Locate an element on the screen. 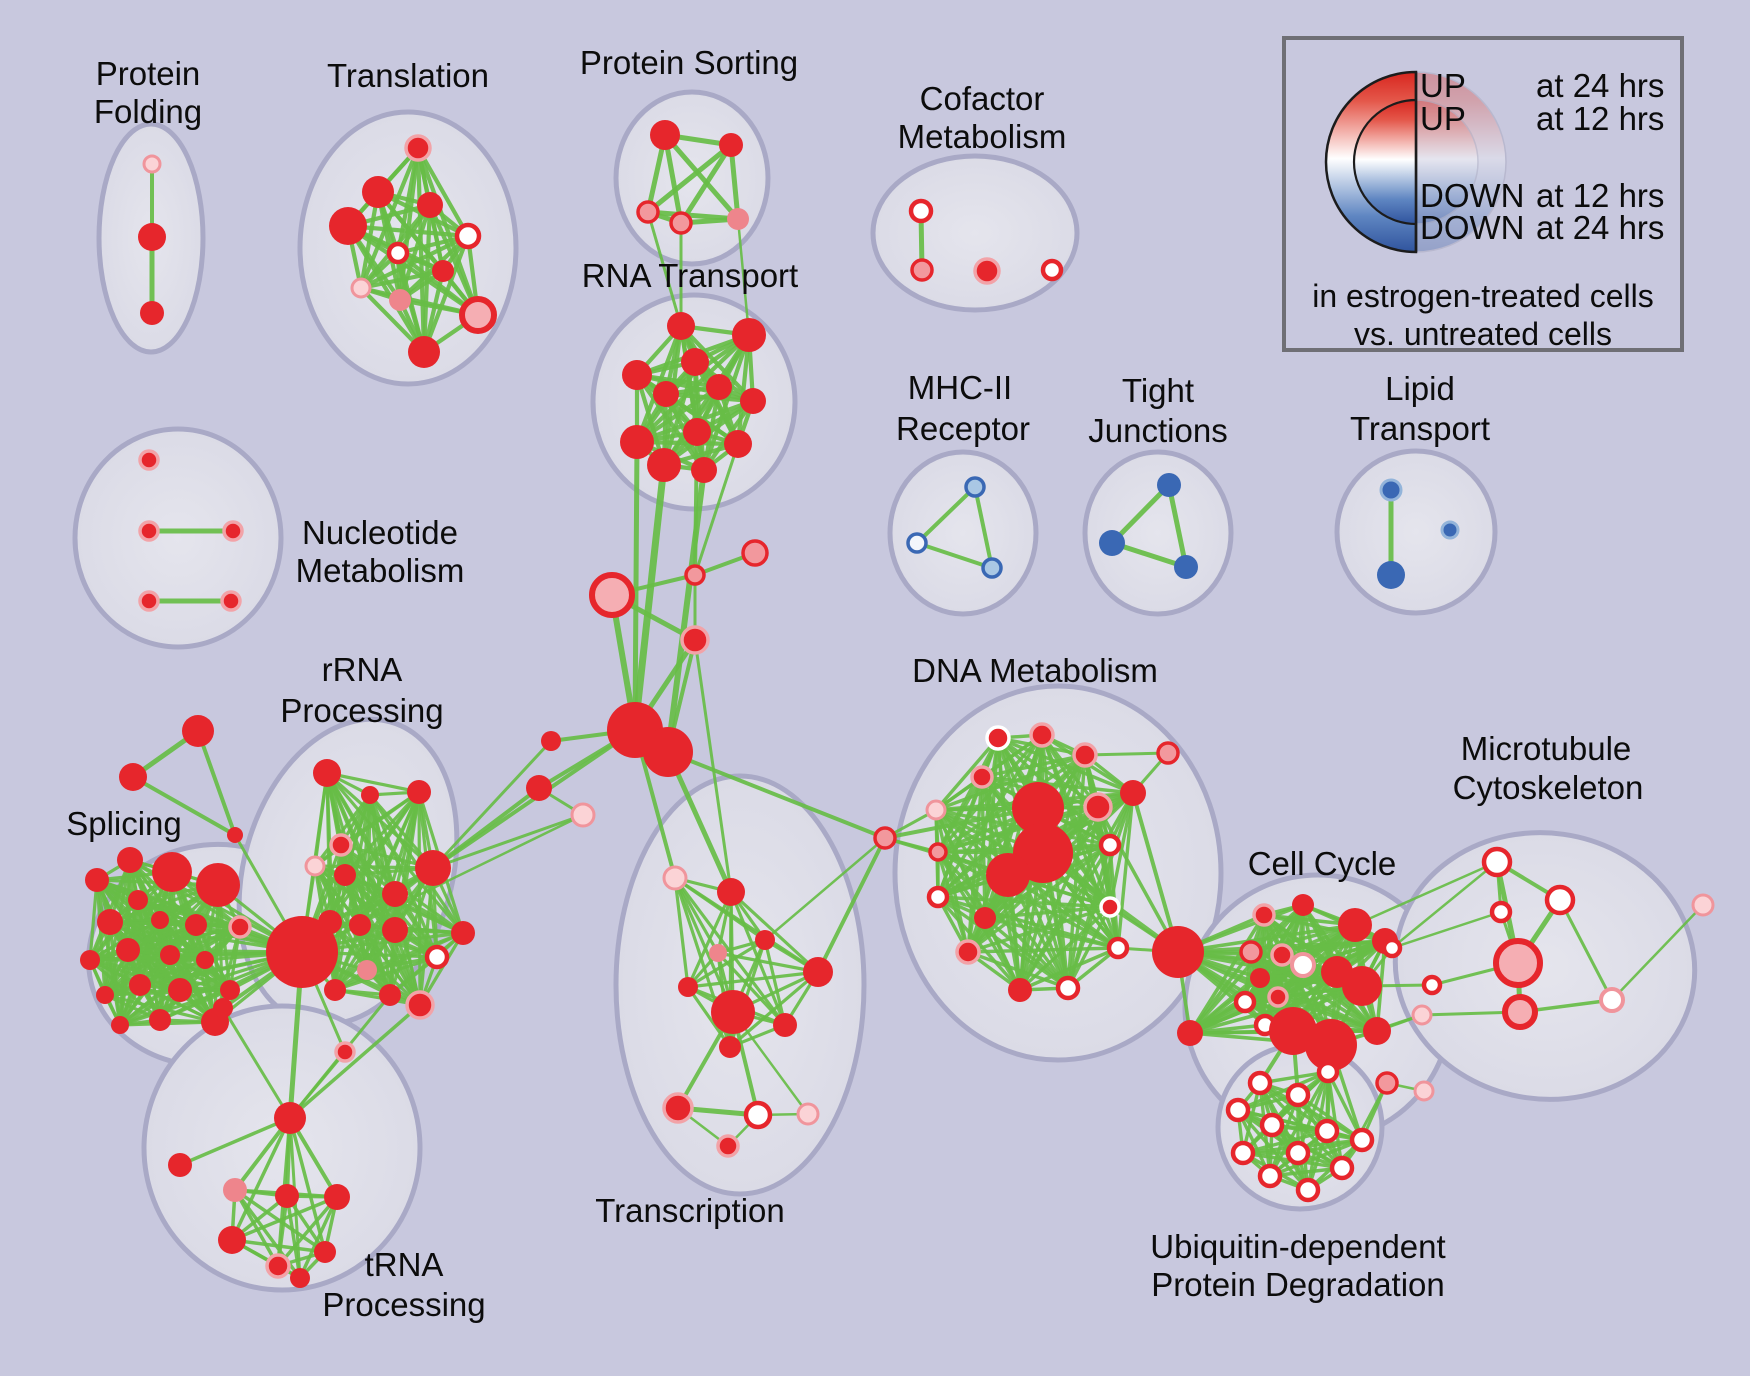  cluster-label-cofactor-metabolism: Metabolism is located at coordinates (982, 136).